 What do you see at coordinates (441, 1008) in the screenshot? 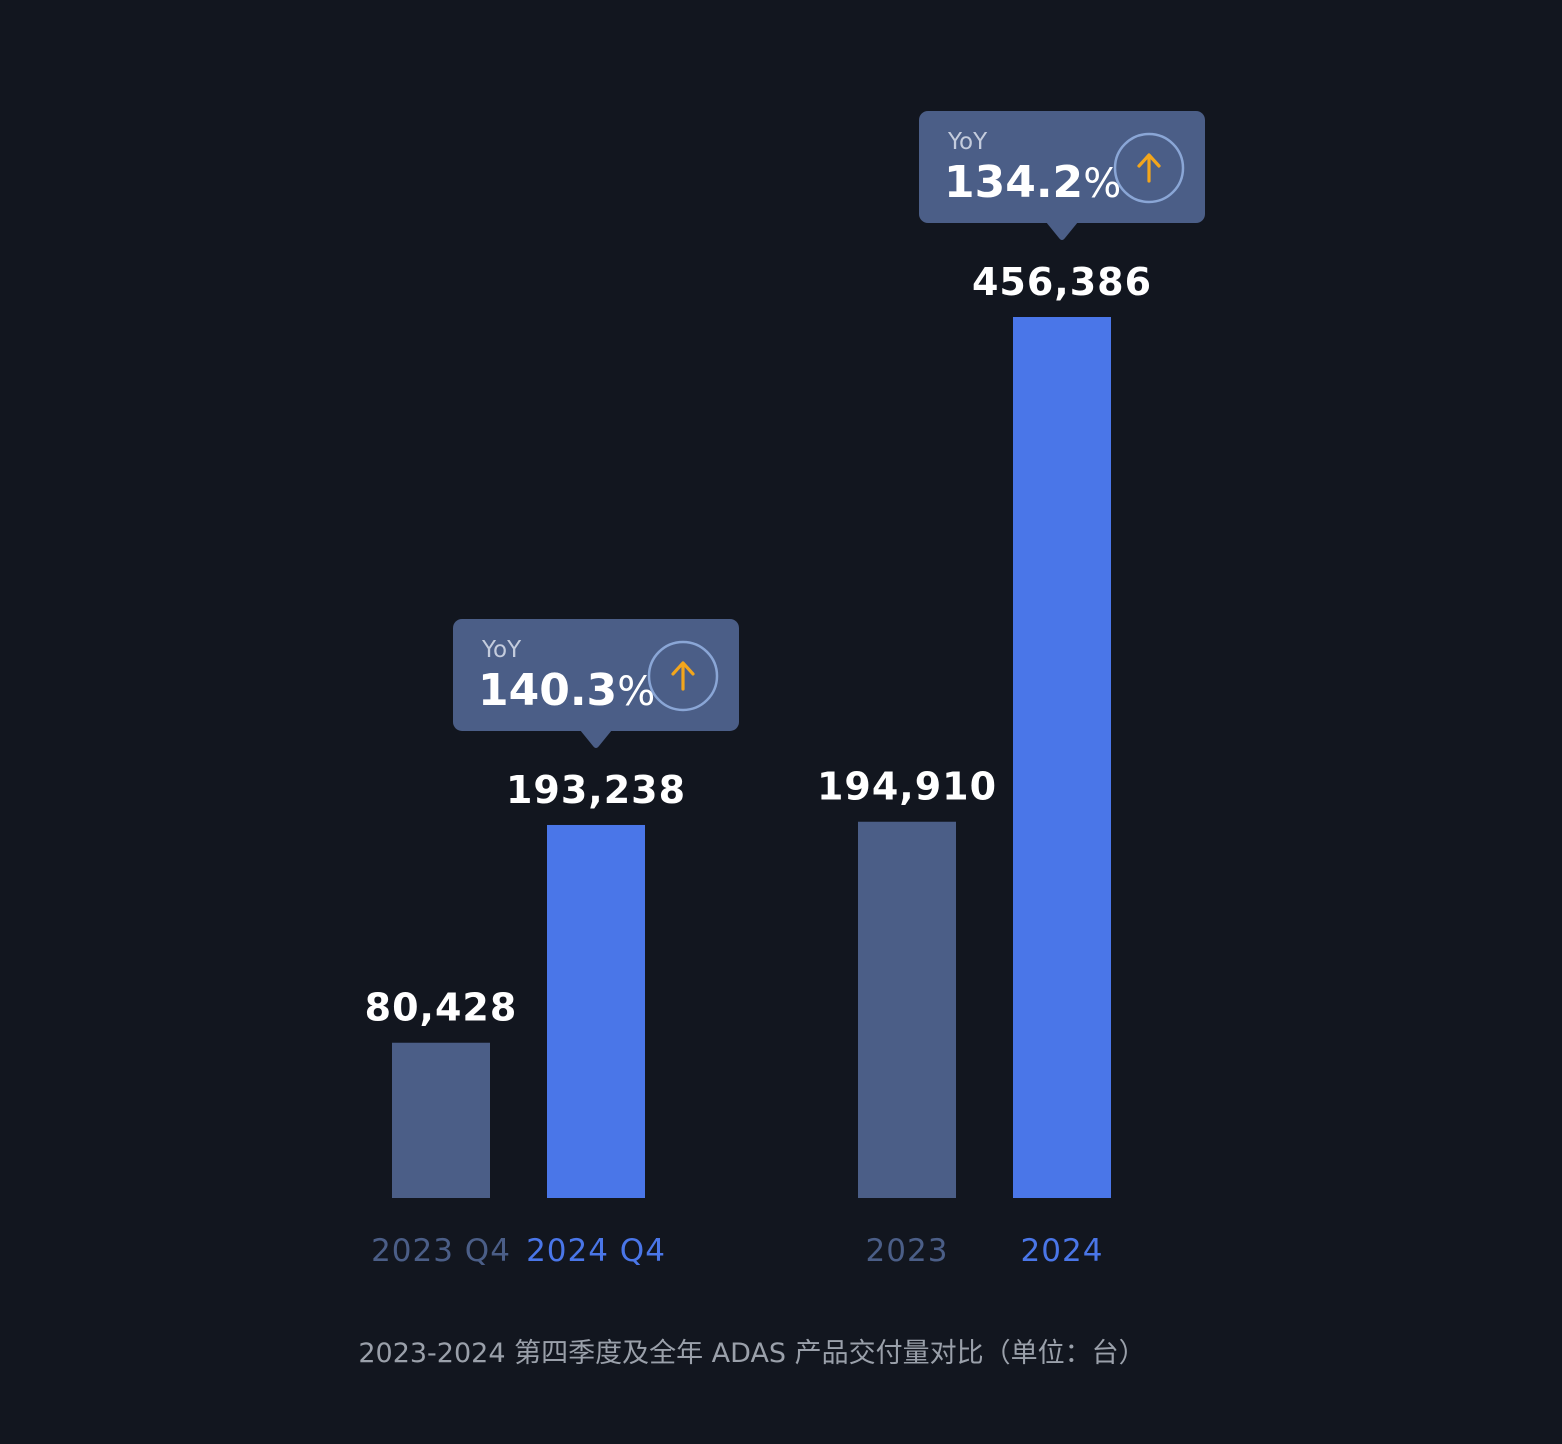
I see `bar-value-label: 80,428` at bounding box center [441, 1008].